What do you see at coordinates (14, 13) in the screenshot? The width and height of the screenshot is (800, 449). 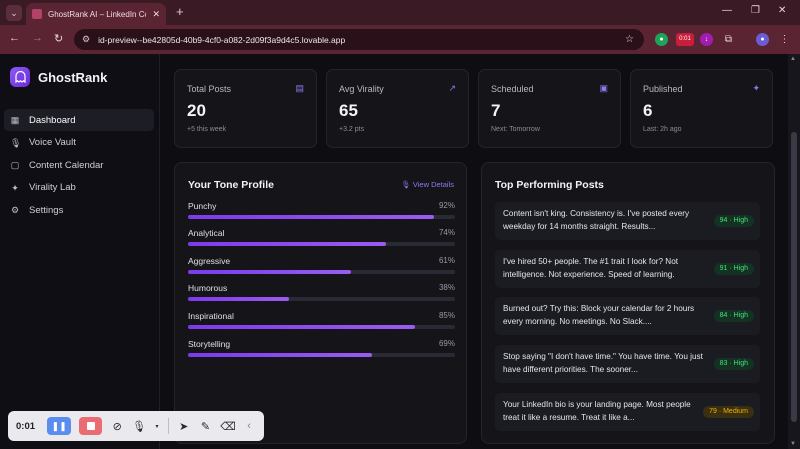 I see `tab-search-button: ⌄` at bounding box center [14, 13].